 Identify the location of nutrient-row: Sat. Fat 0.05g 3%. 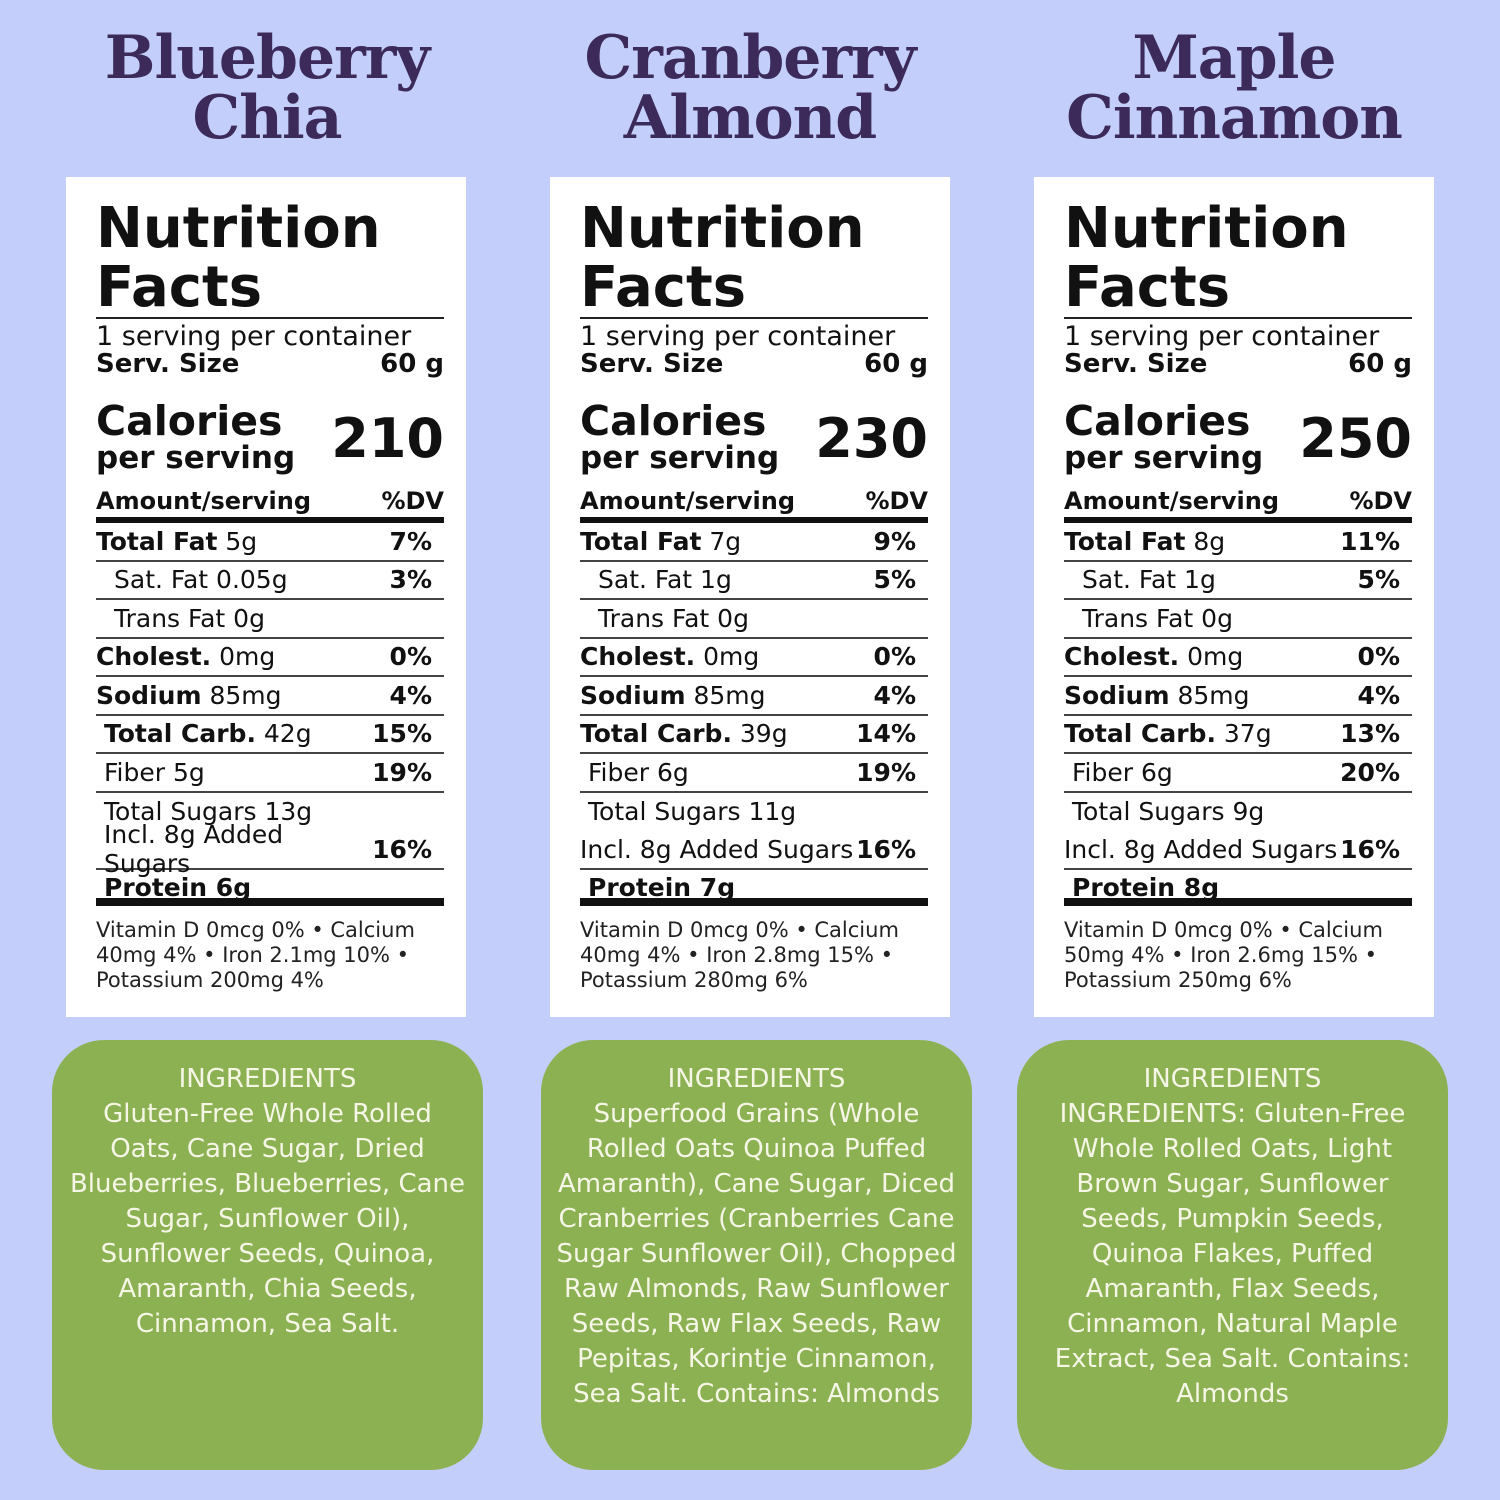
(270, 581).